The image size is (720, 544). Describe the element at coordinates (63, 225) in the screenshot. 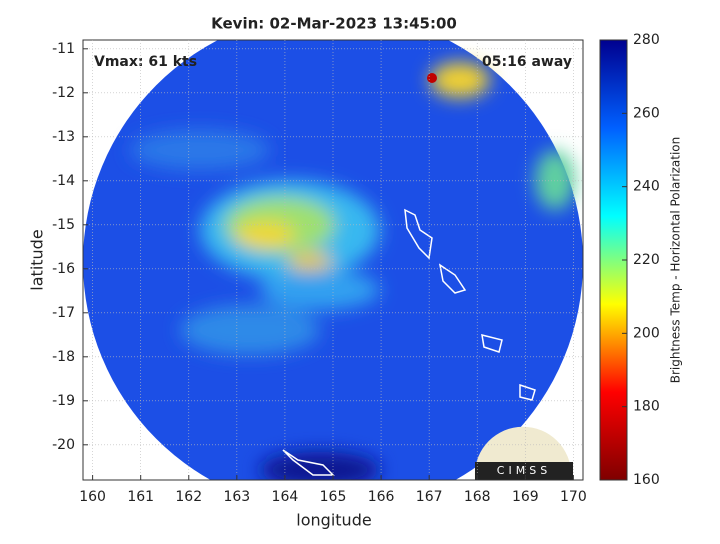

I see `y-tick-label: -15` at that location.